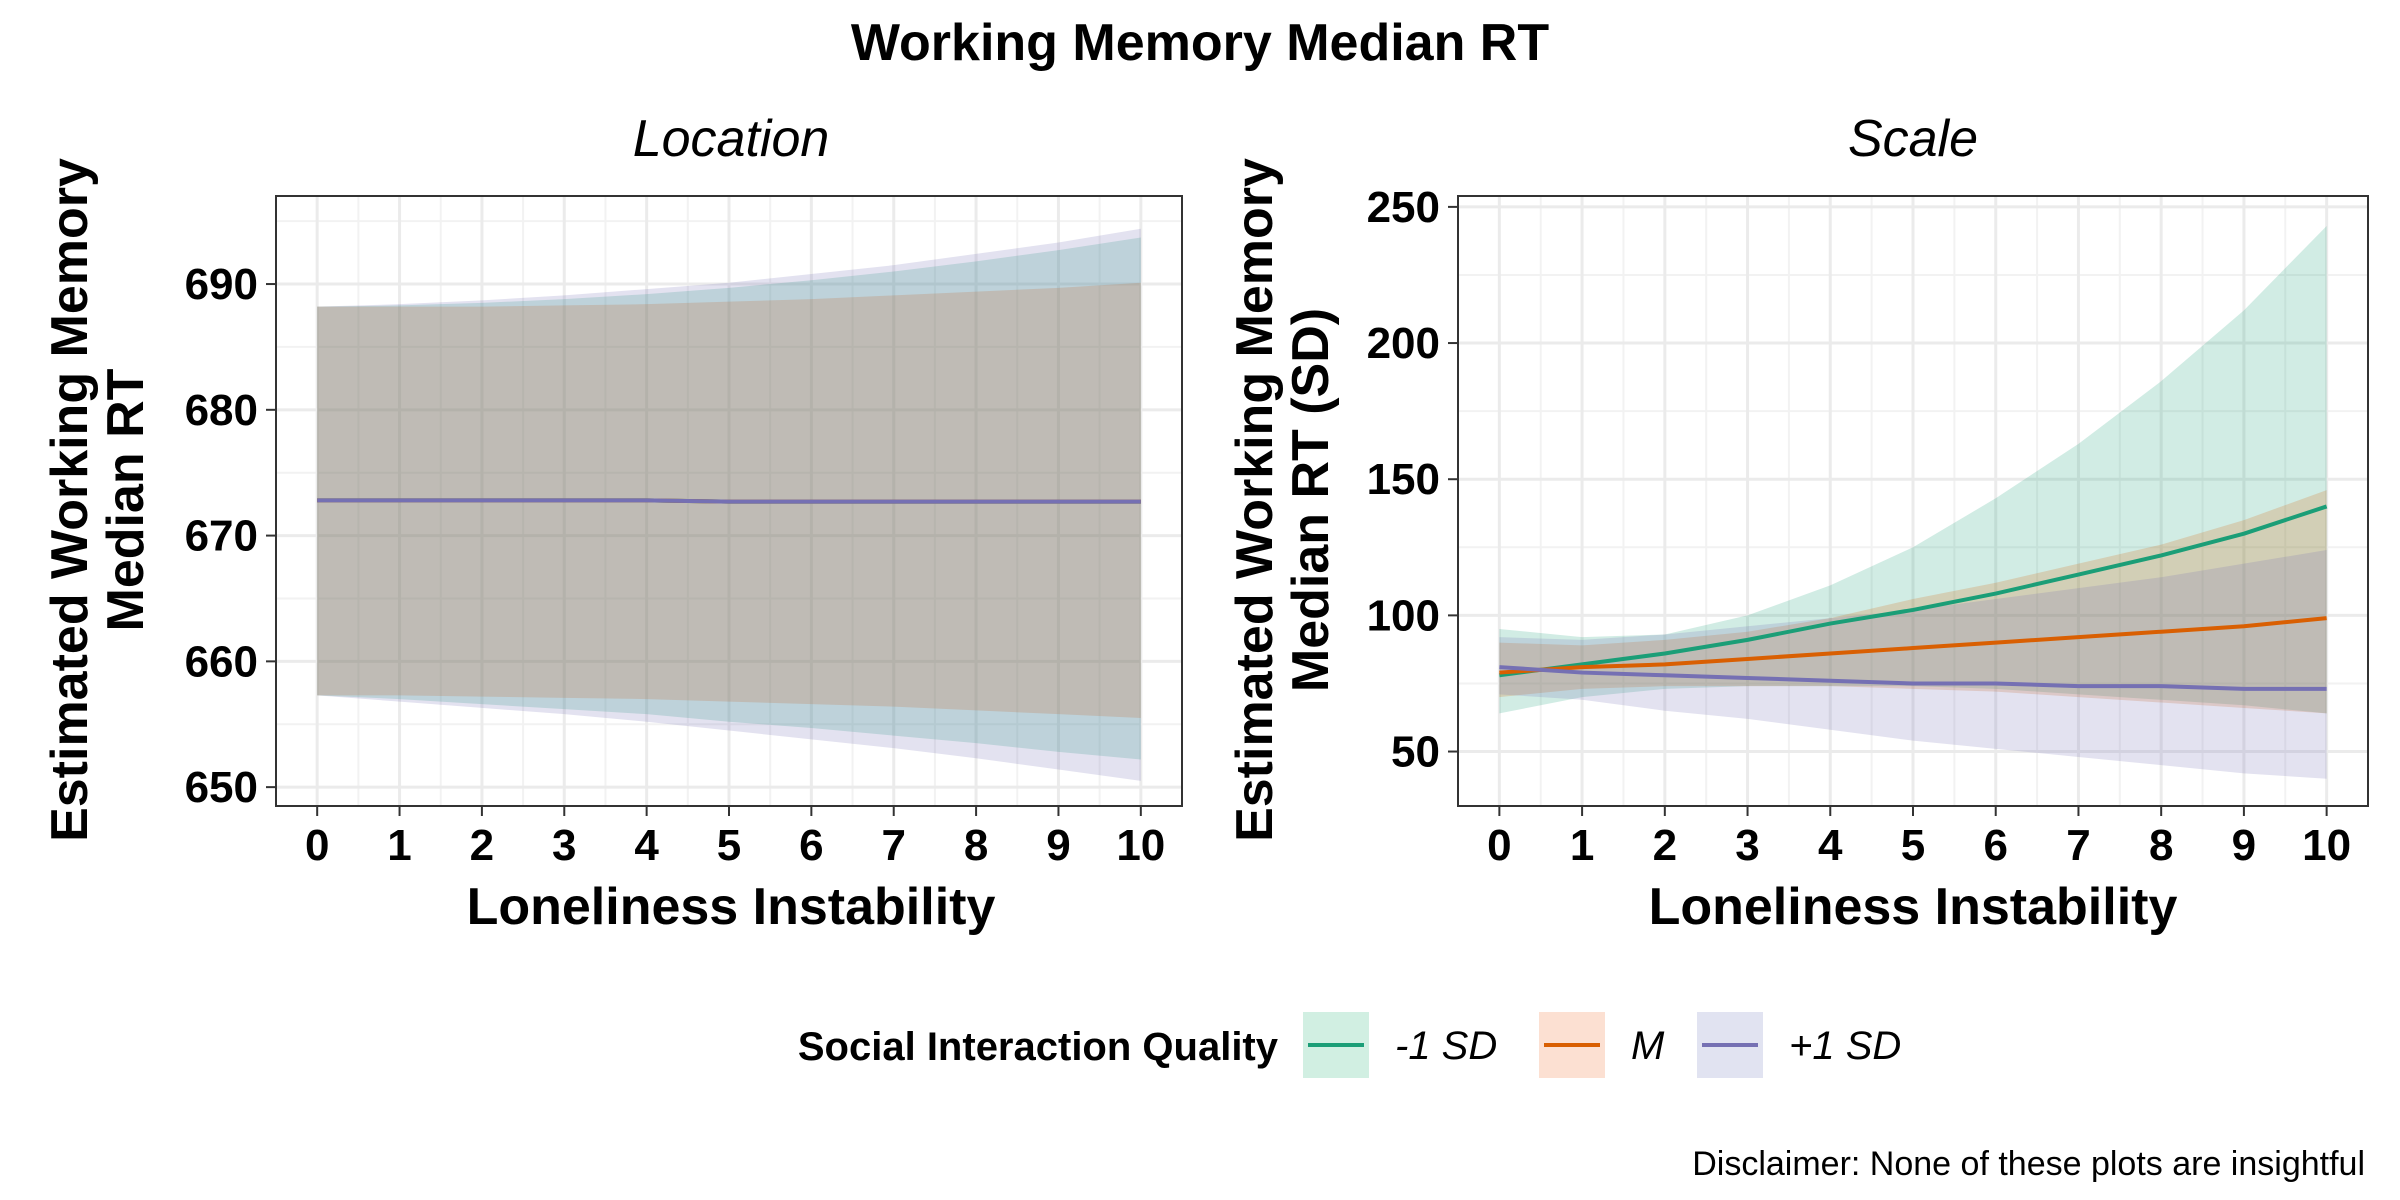  Describe the element at coordinates (221, 787) in the screenshot. I see `y-tick-label-location: 650` at that location.